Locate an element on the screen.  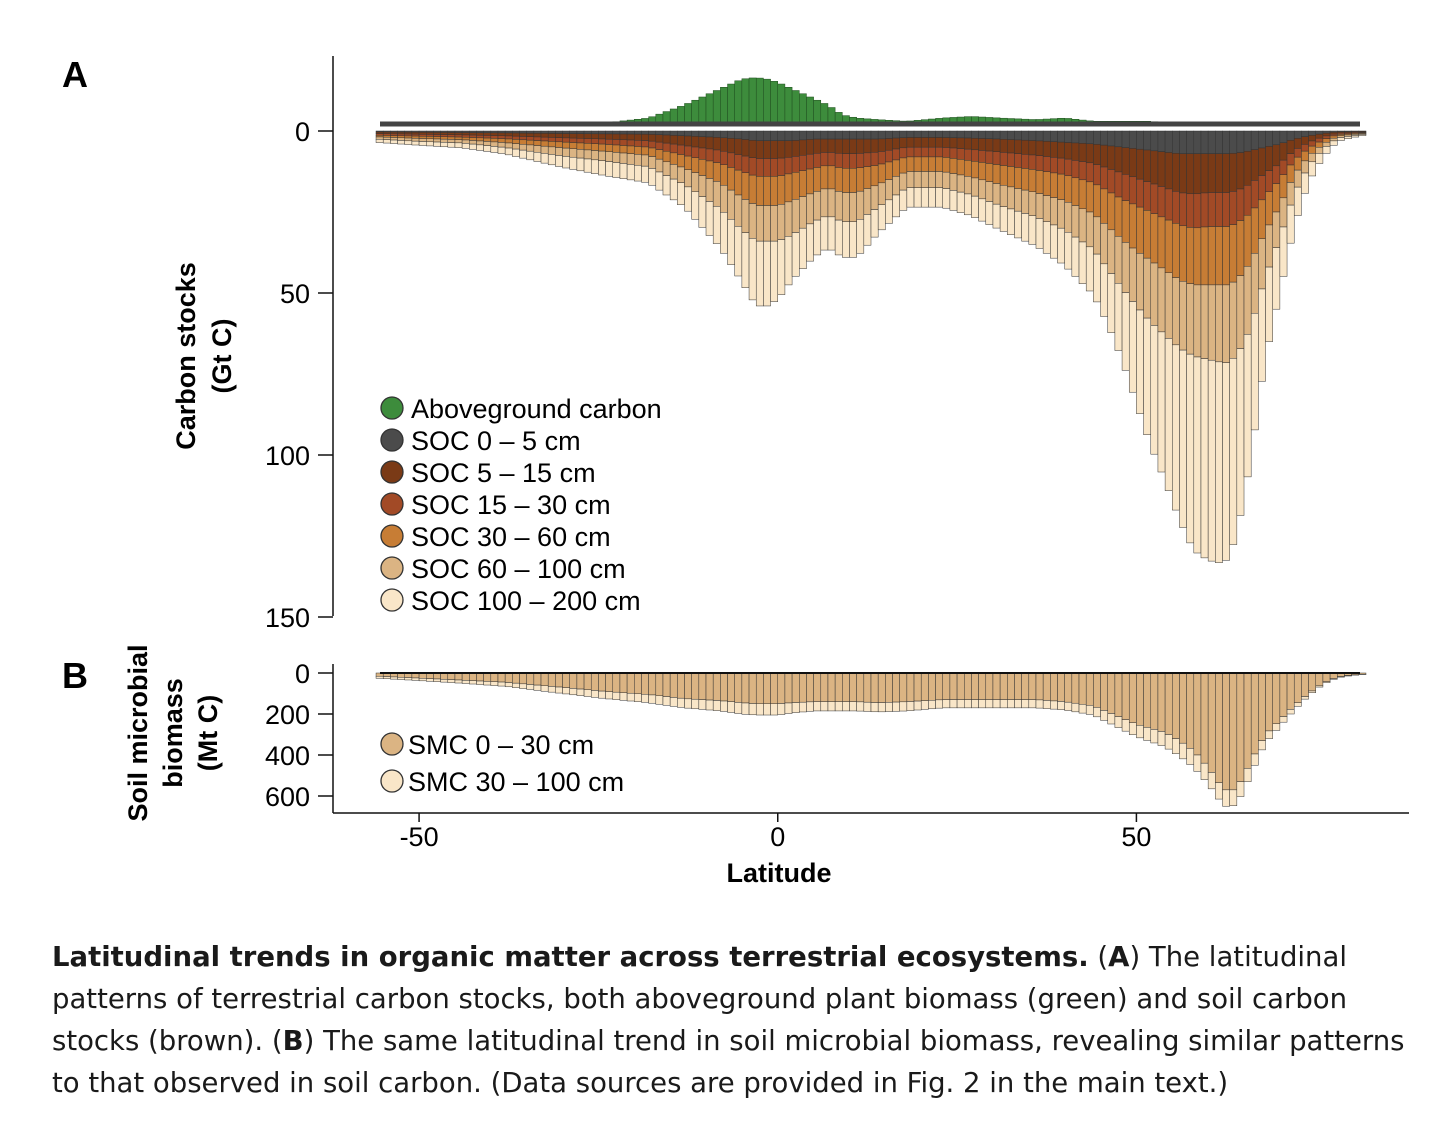
panel-a-ytick-label: 150 is located at coordinates (287, 618).